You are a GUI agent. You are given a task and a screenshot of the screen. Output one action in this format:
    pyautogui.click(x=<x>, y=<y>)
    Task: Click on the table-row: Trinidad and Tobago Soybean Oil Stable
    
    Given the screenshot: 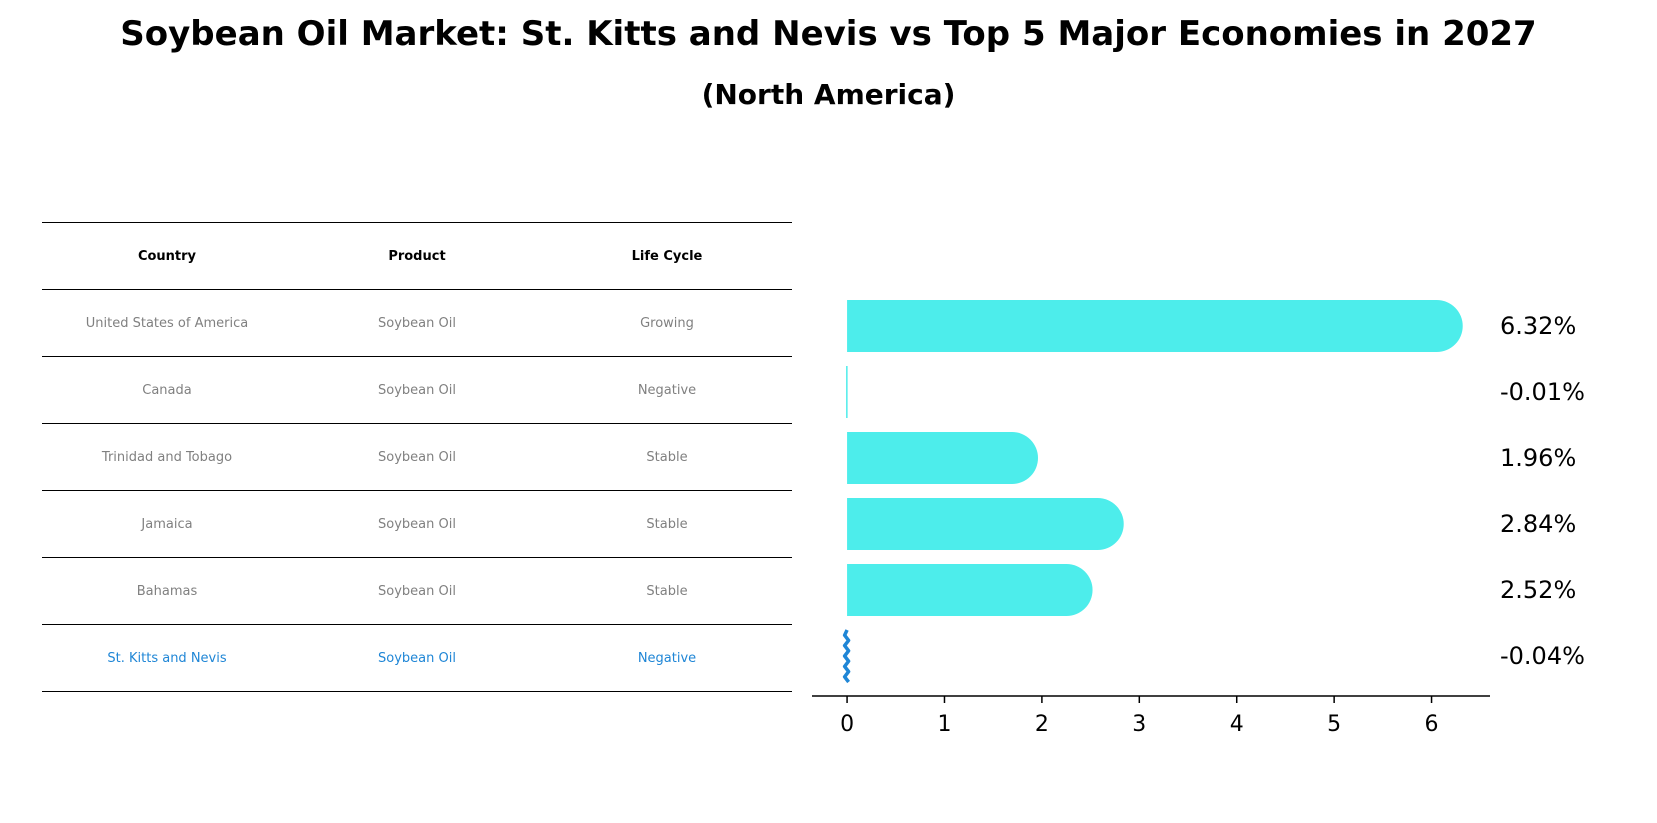 What is the action you would take?
    pyautogui.click(x=417, y=457)
    